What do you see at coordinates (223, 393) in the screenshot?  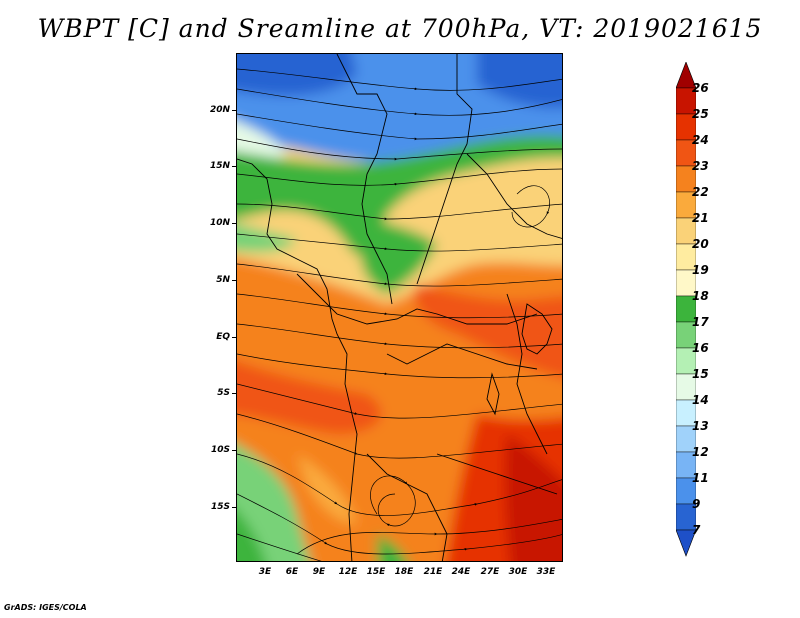 I see `lat-label-5s: 5S` at bounding box center [223, 393].